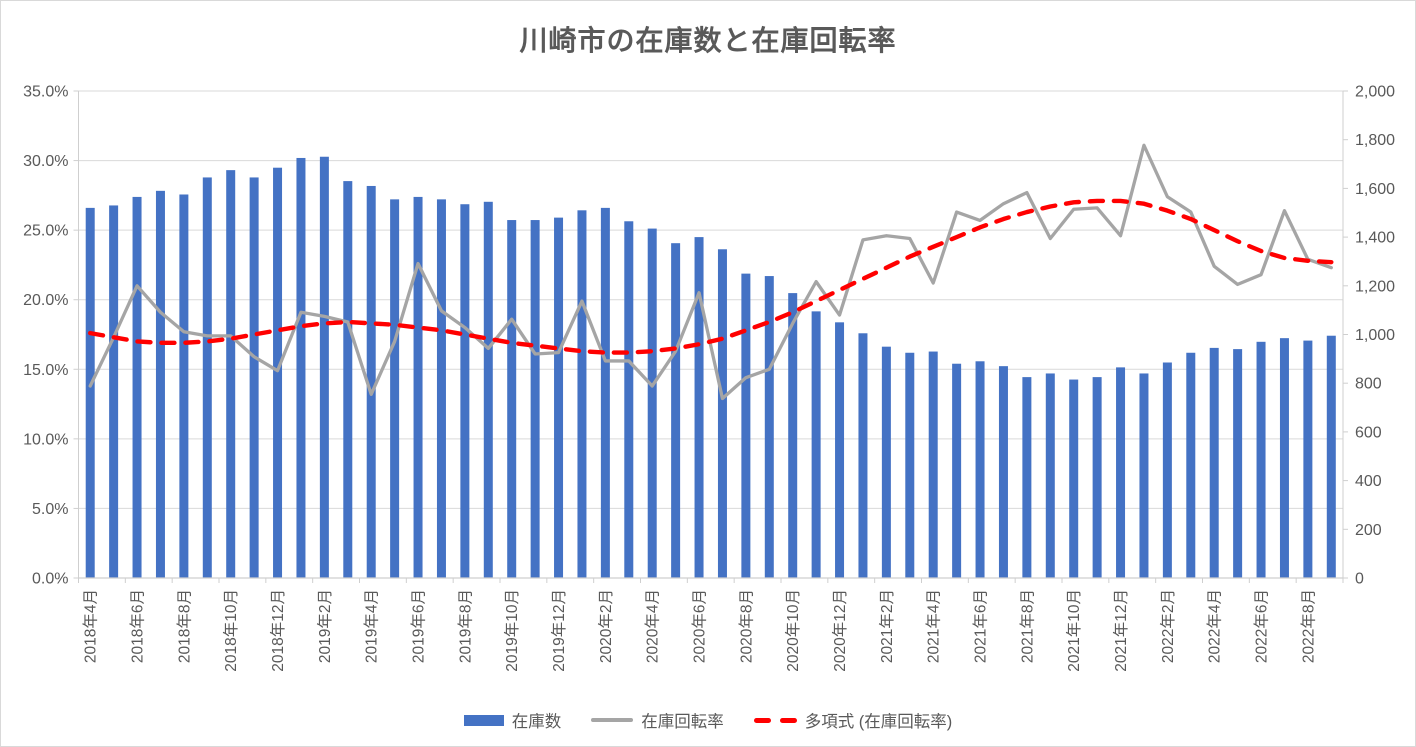 Image resolution: width=1416 pixels, height=747 pixels. Describe the element at coordinates (840, 630) in the screenshot. I see `x-axis-tick-label: 2020年12月` at that location.